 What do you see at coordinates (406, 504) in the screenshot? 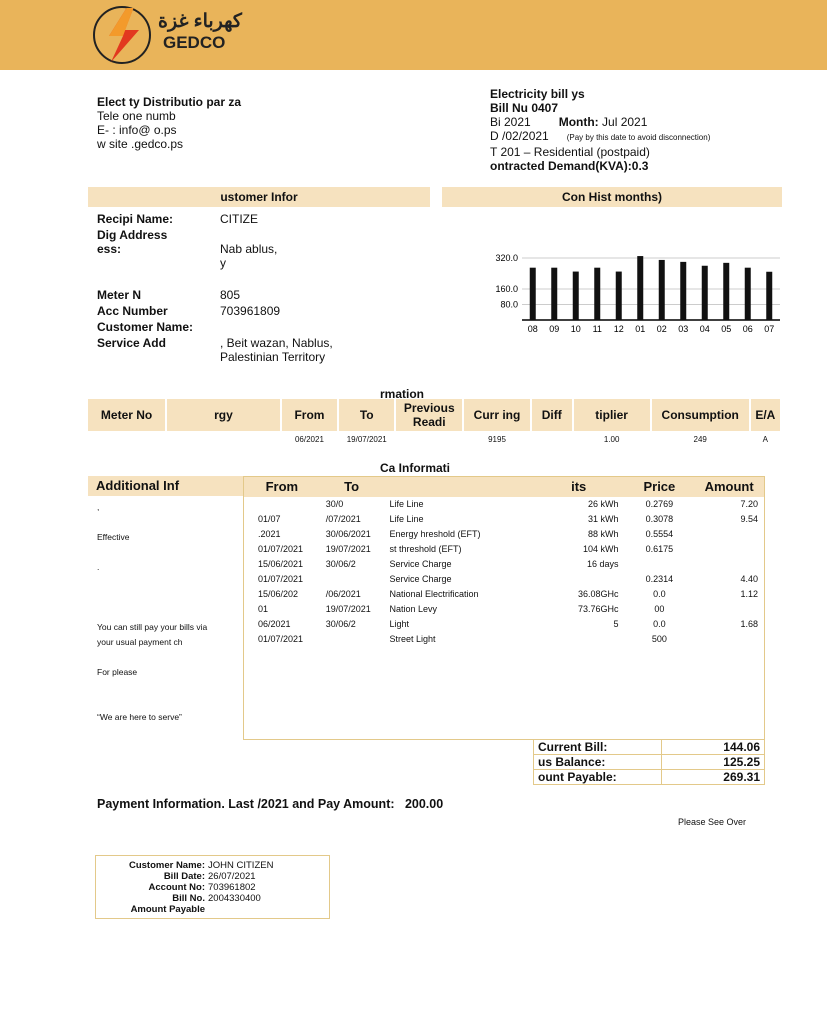
I see `charge-cell: Life Line` at bounding box center [406, 504].